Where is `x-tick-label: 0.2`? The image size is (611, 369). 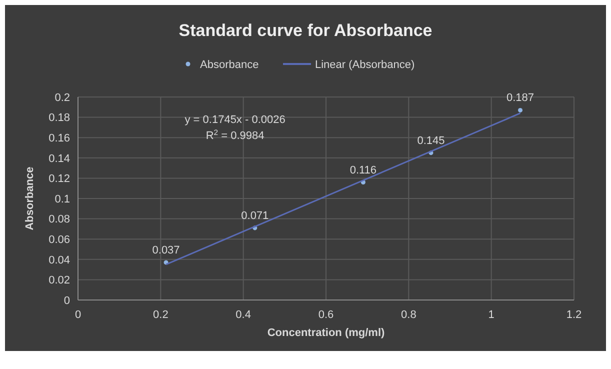
x-tick-label: 0.2 is located at coordinates (160, 315).